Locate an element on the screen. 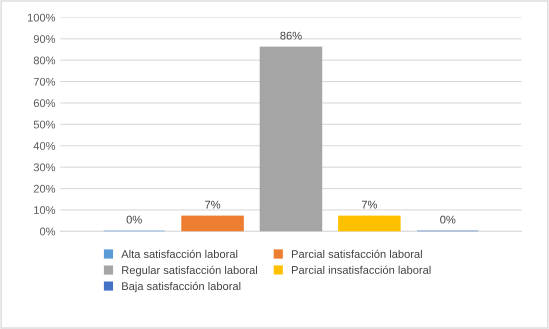 Image resolution: width=549 pixels, height=329 pixels. legend-label: Alta satisfacción laboral is located at coordinates (179, 254).